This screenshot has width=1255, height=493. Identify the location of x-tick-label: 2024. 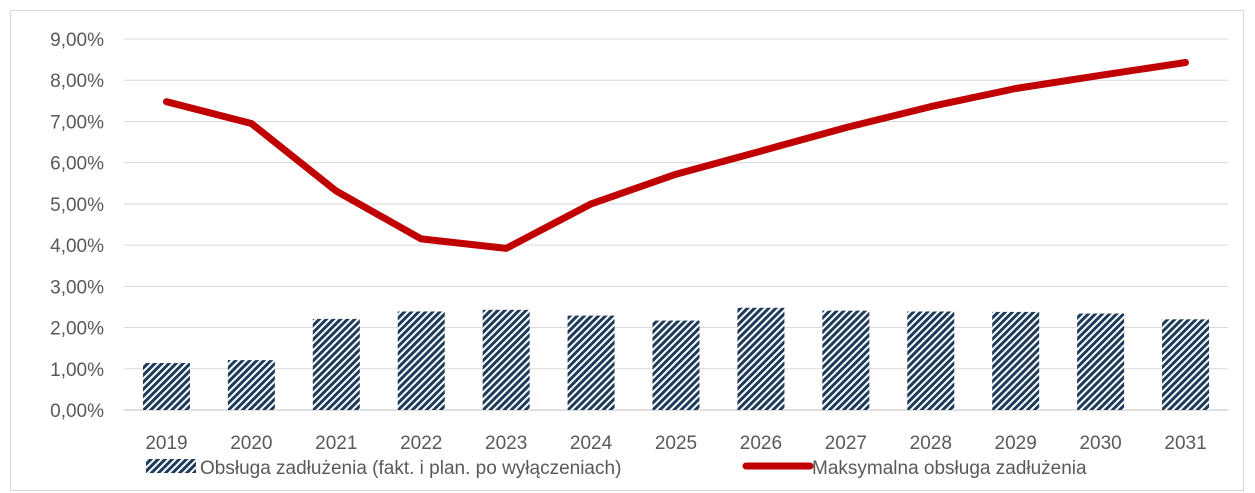
(591, 443).